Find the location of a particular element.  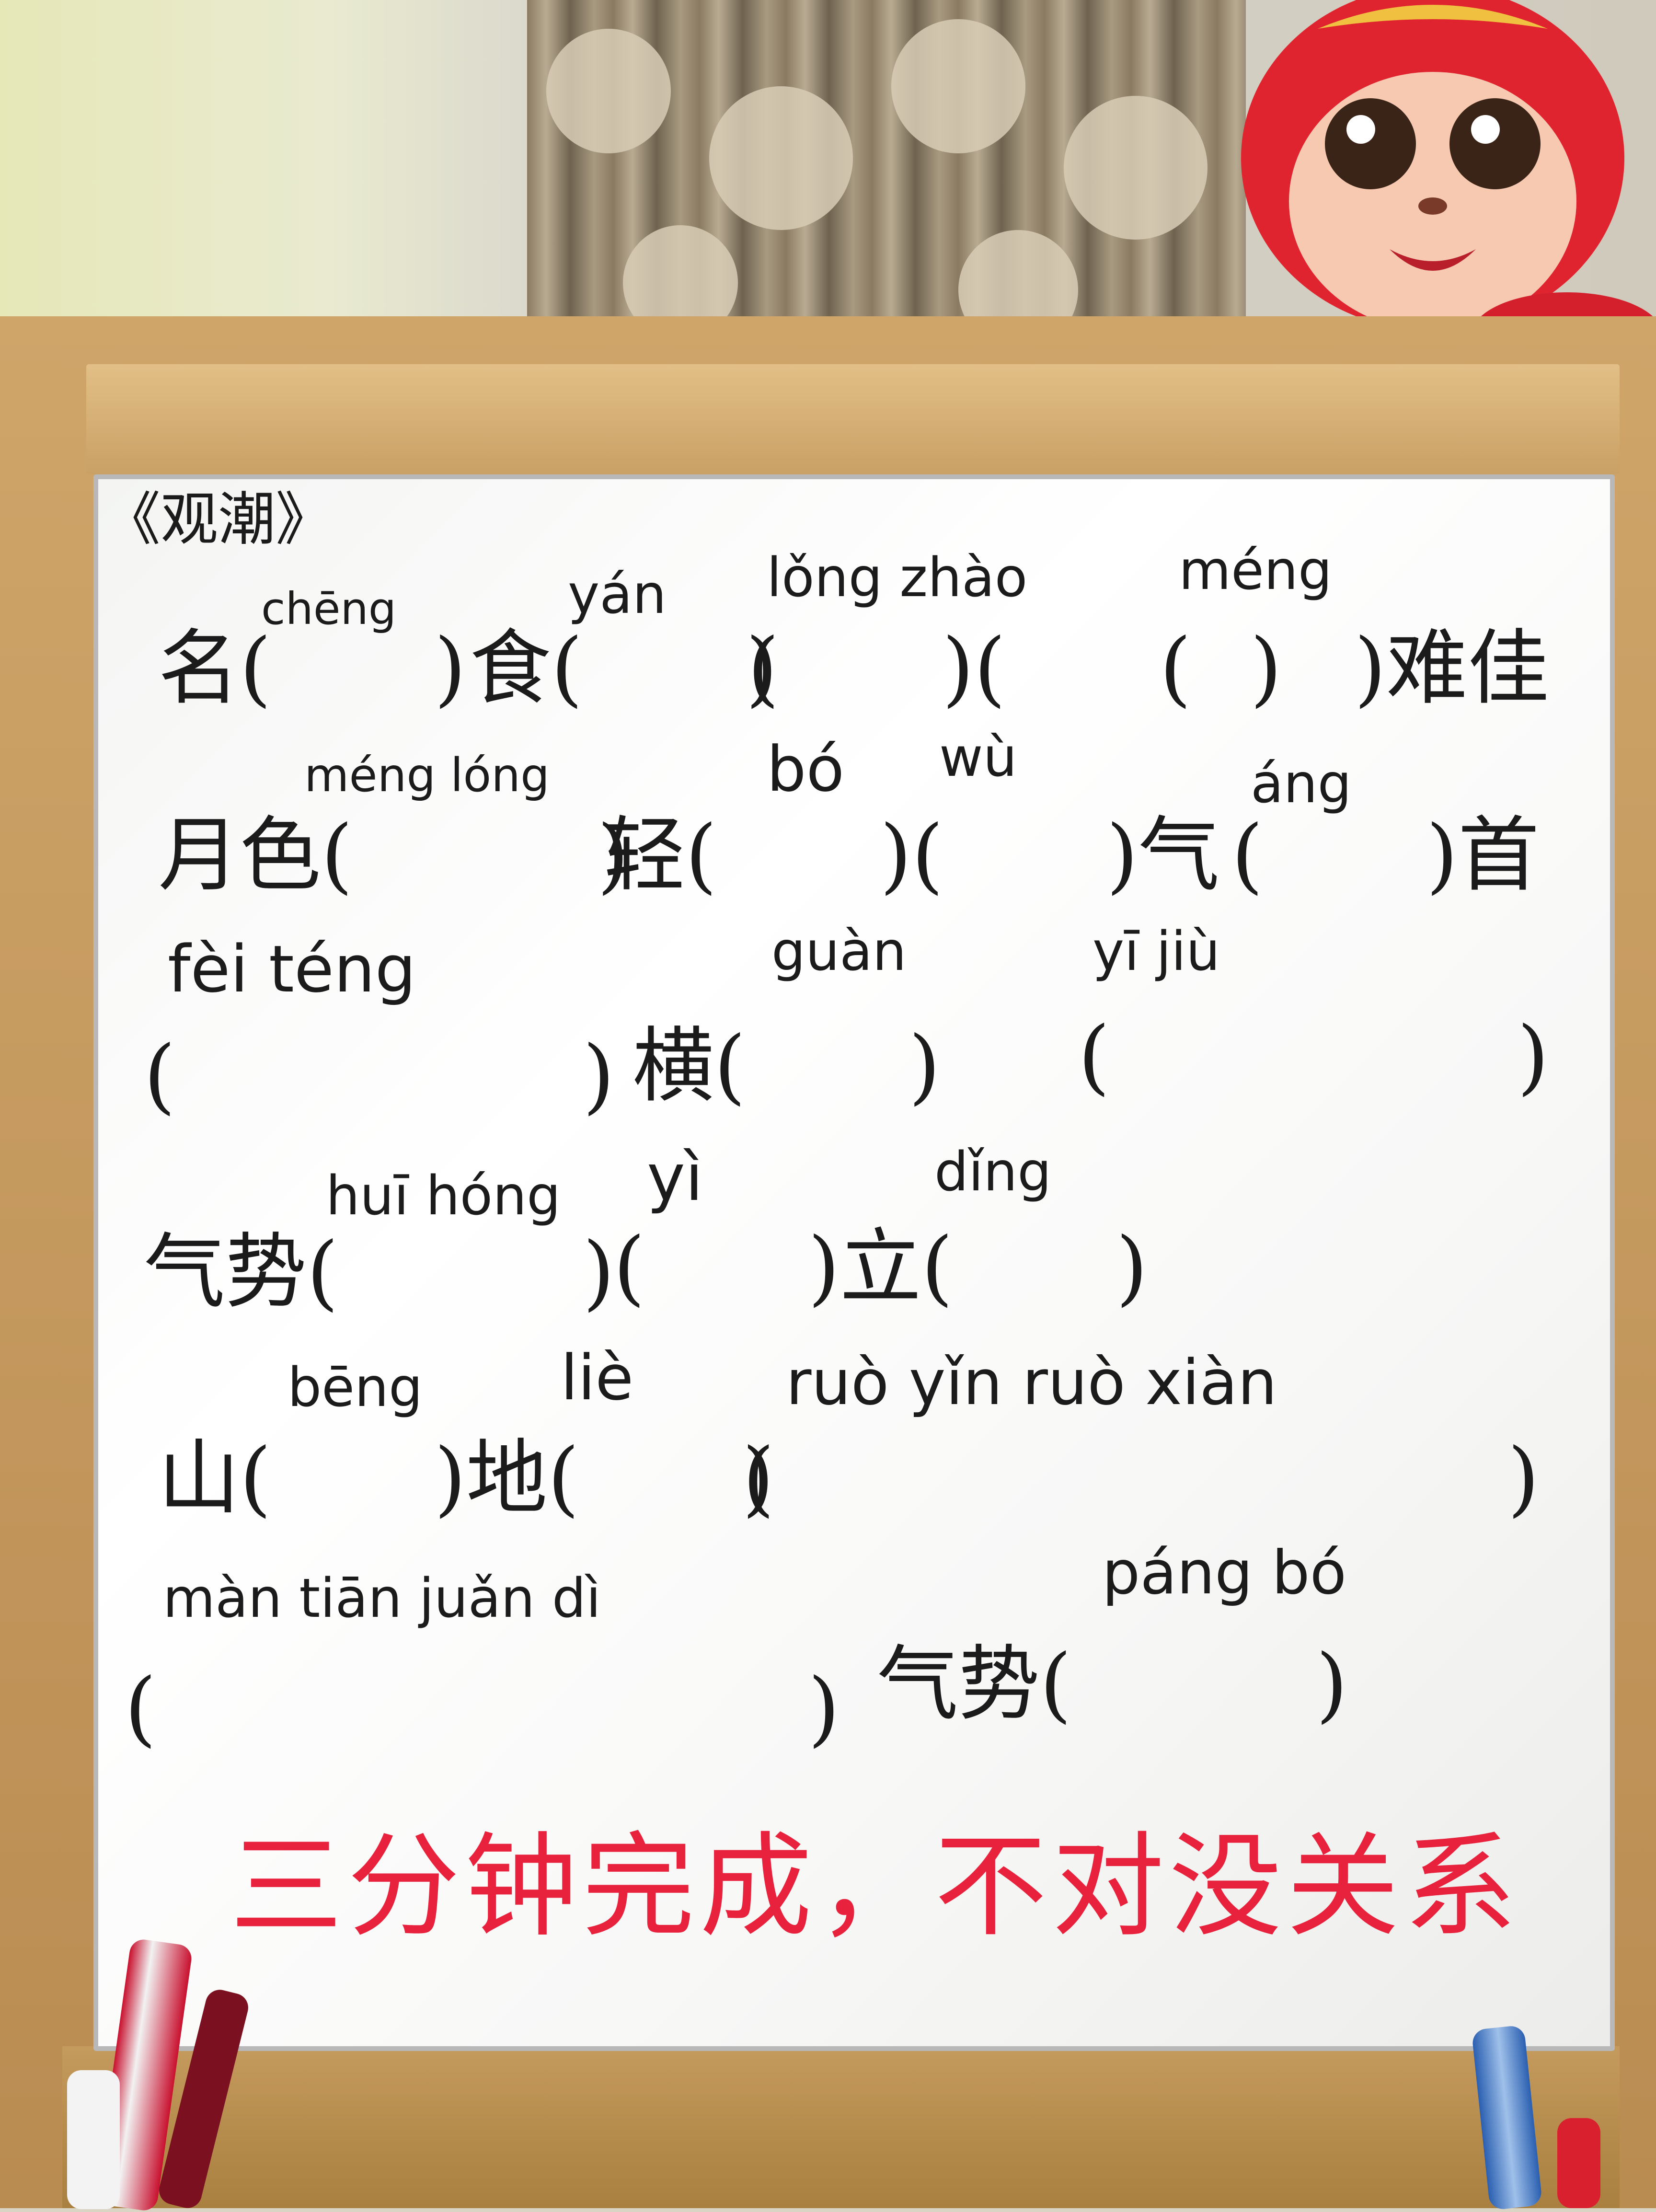

line-shou: ( )首 is located at coordinates (1385, 856).